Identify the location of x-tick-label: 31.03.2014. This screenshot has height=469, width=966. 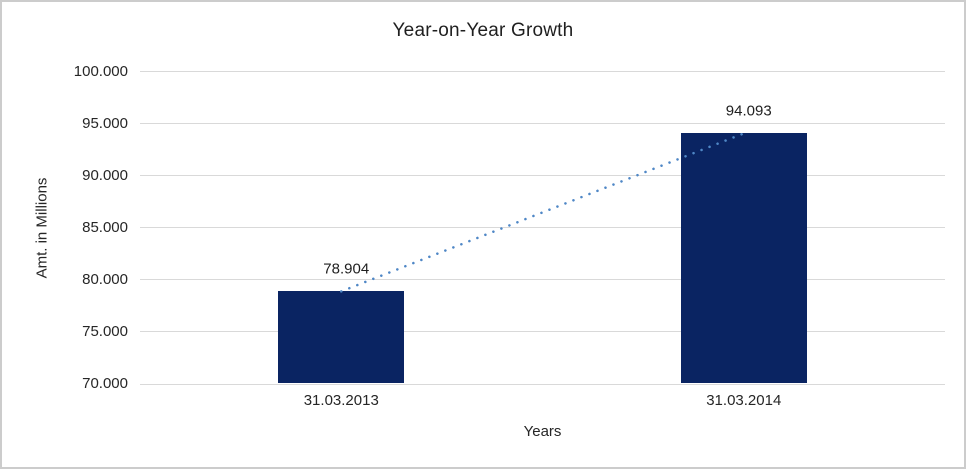
(744, 400).